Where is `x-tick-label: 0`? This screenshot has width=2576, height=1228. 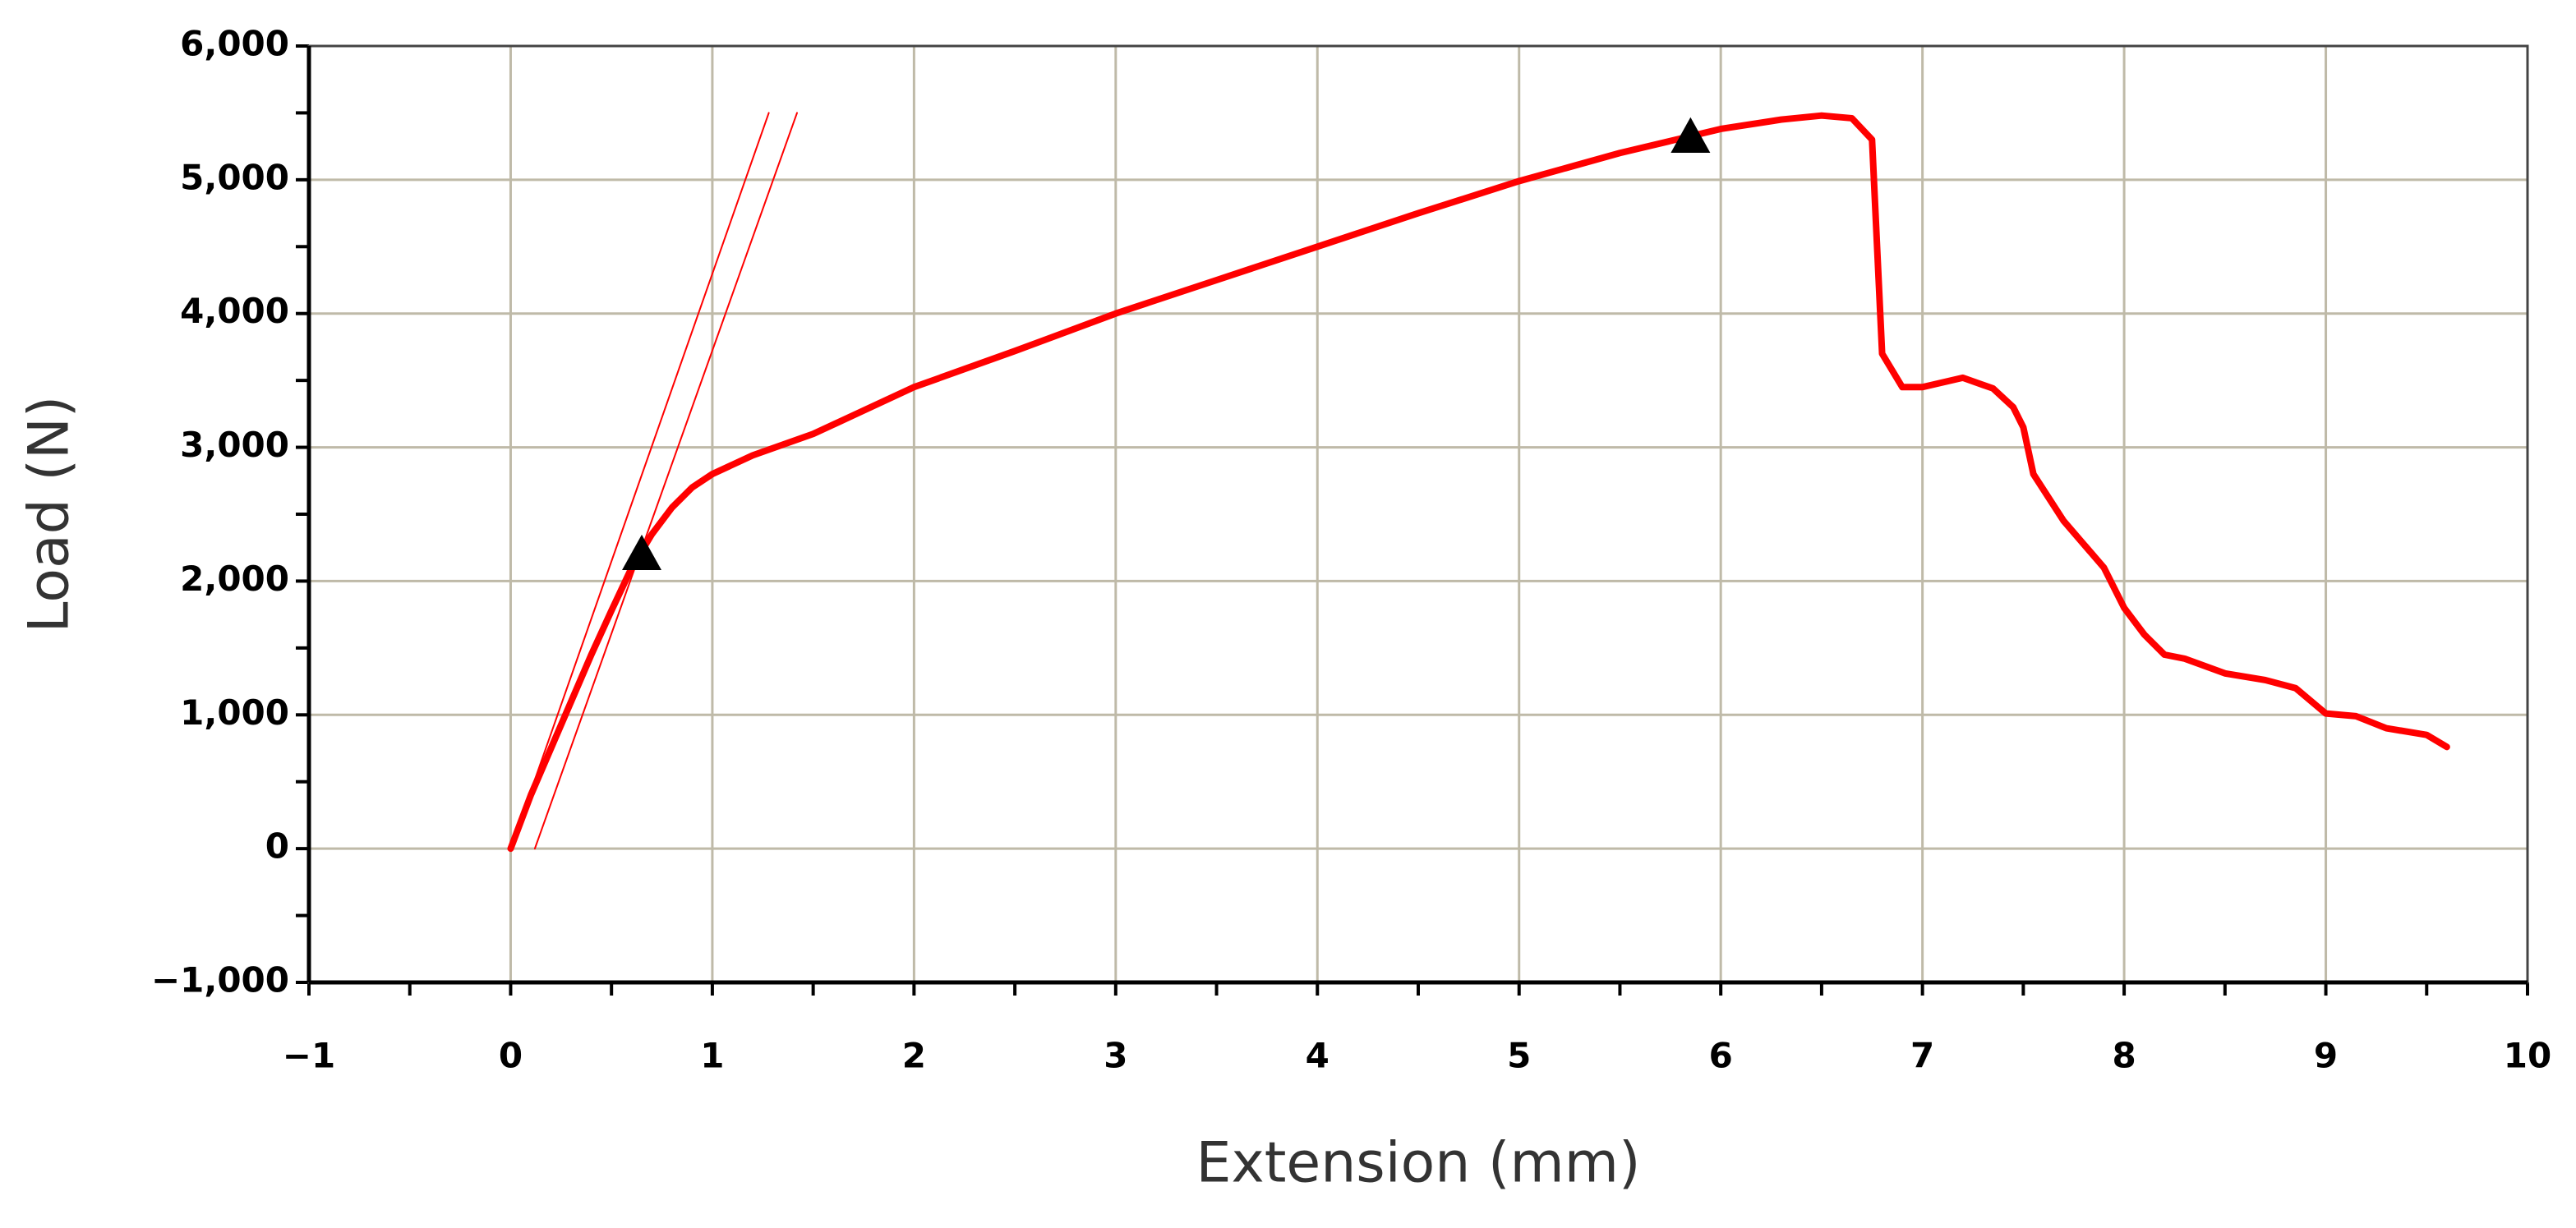
x-tick-label: 0 is located at coordinates (511, 1056).